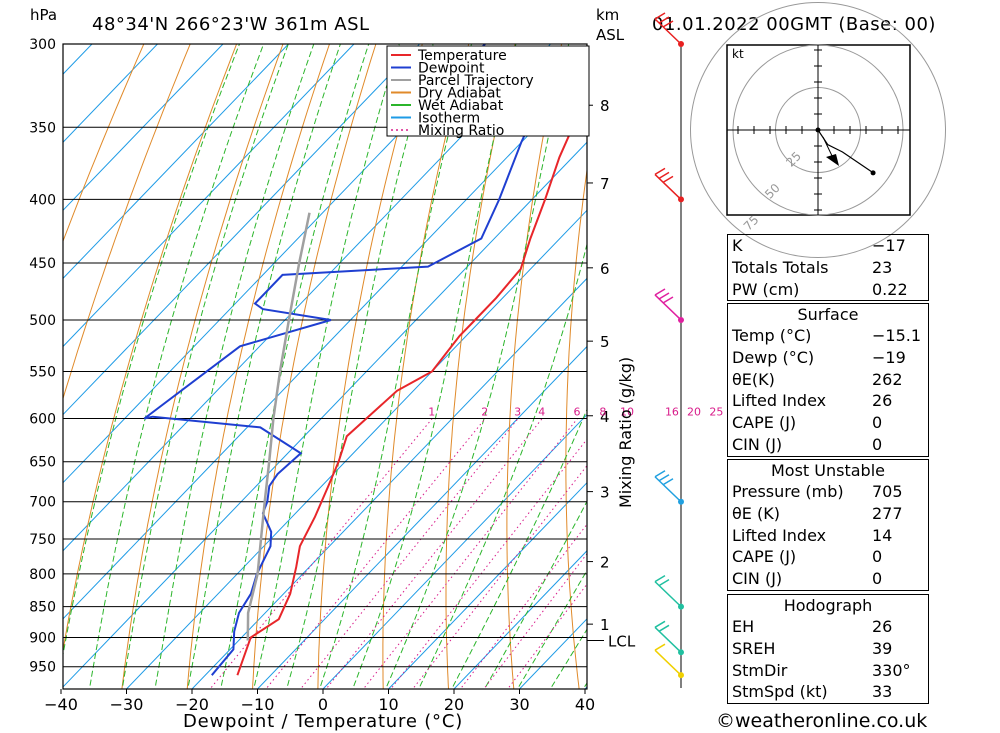 The height and width of the screenshot is (733, 1000). Describe the element at coordinates (602, 411) in the screenshot. I see `mixing-ratio-label: 8` at that location.